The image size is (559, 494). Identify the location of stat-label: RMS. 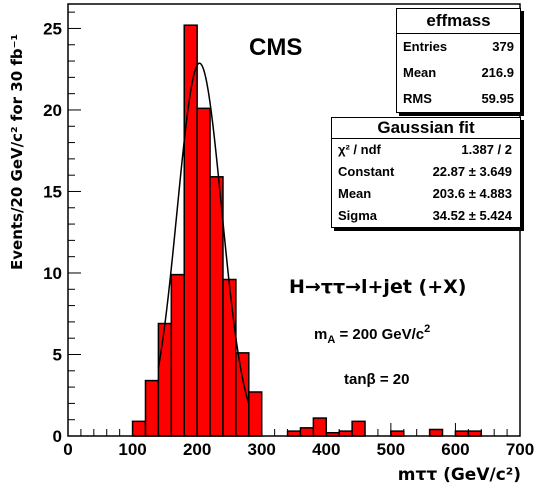
(417, 98).